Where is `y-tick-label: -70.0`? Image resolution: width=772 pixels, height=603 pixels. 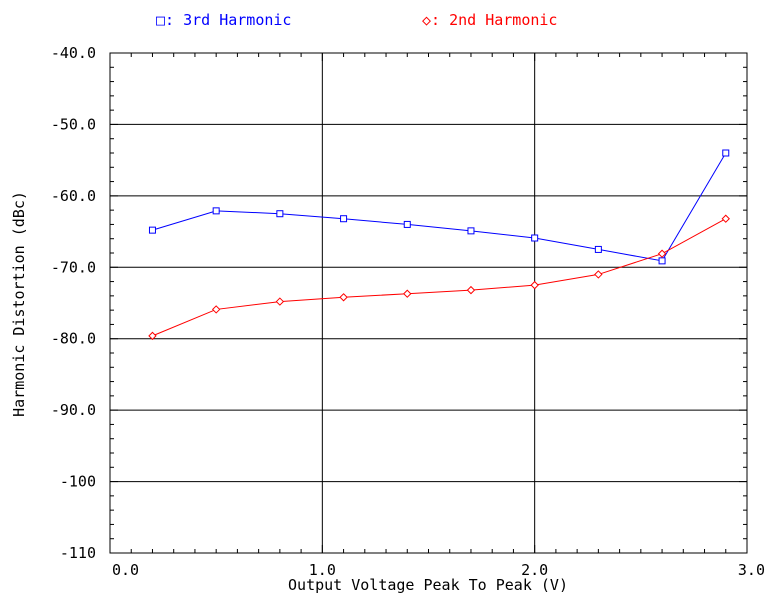
y-tick-label: -70.0 is located at coordinates (73, 267).